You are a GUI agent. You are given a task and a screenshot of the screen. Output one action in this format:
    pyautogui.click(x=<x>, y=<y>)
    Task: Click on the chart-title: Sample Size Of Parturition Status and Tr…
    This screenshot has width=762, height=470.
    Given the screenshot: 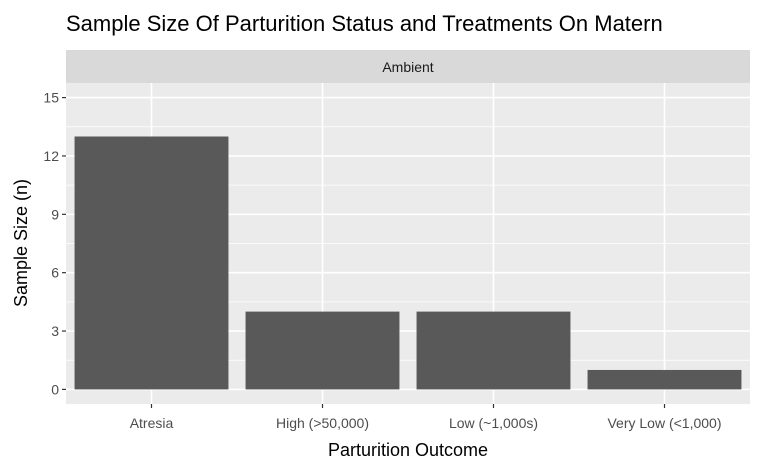 What is the action you would take?
    pyautogui.click(x=364, y=23)
    